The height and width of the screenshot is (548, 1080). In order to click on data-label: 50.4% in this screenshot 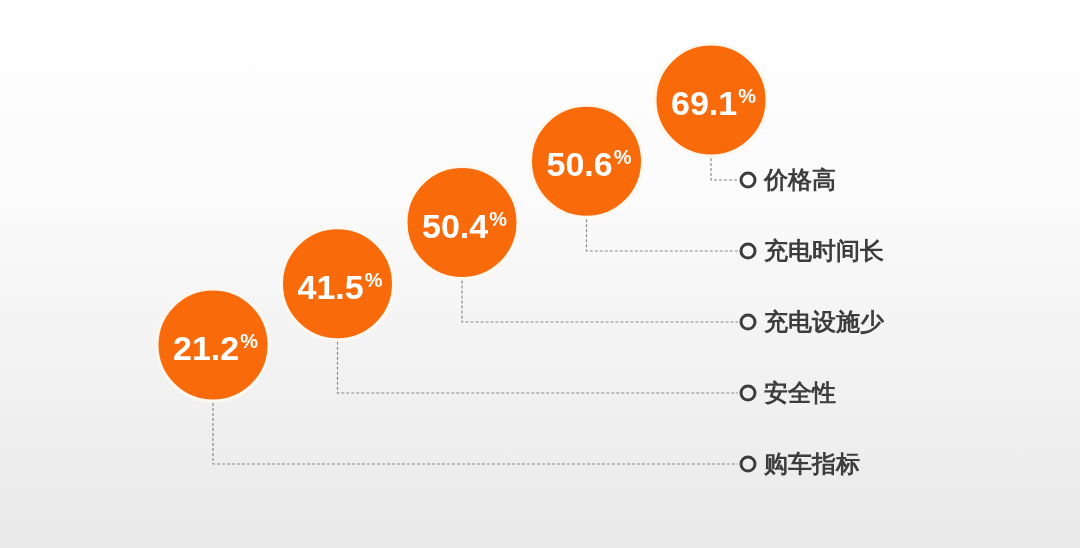, I will do `click(465, 225)`.